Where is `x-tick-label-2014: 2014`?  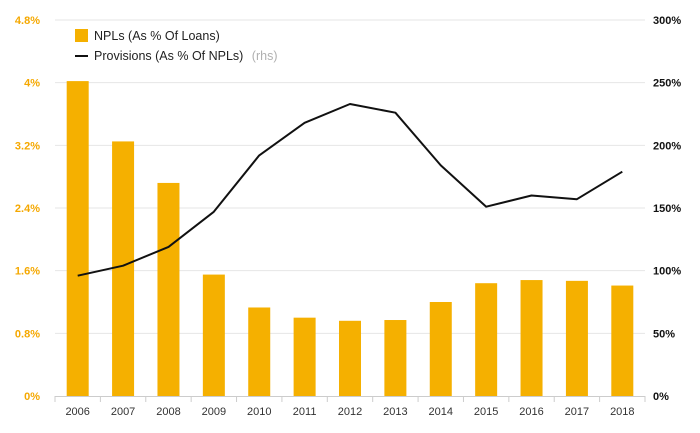
x-tick-label-2014: 2014 is located at coordinates (441, 412).